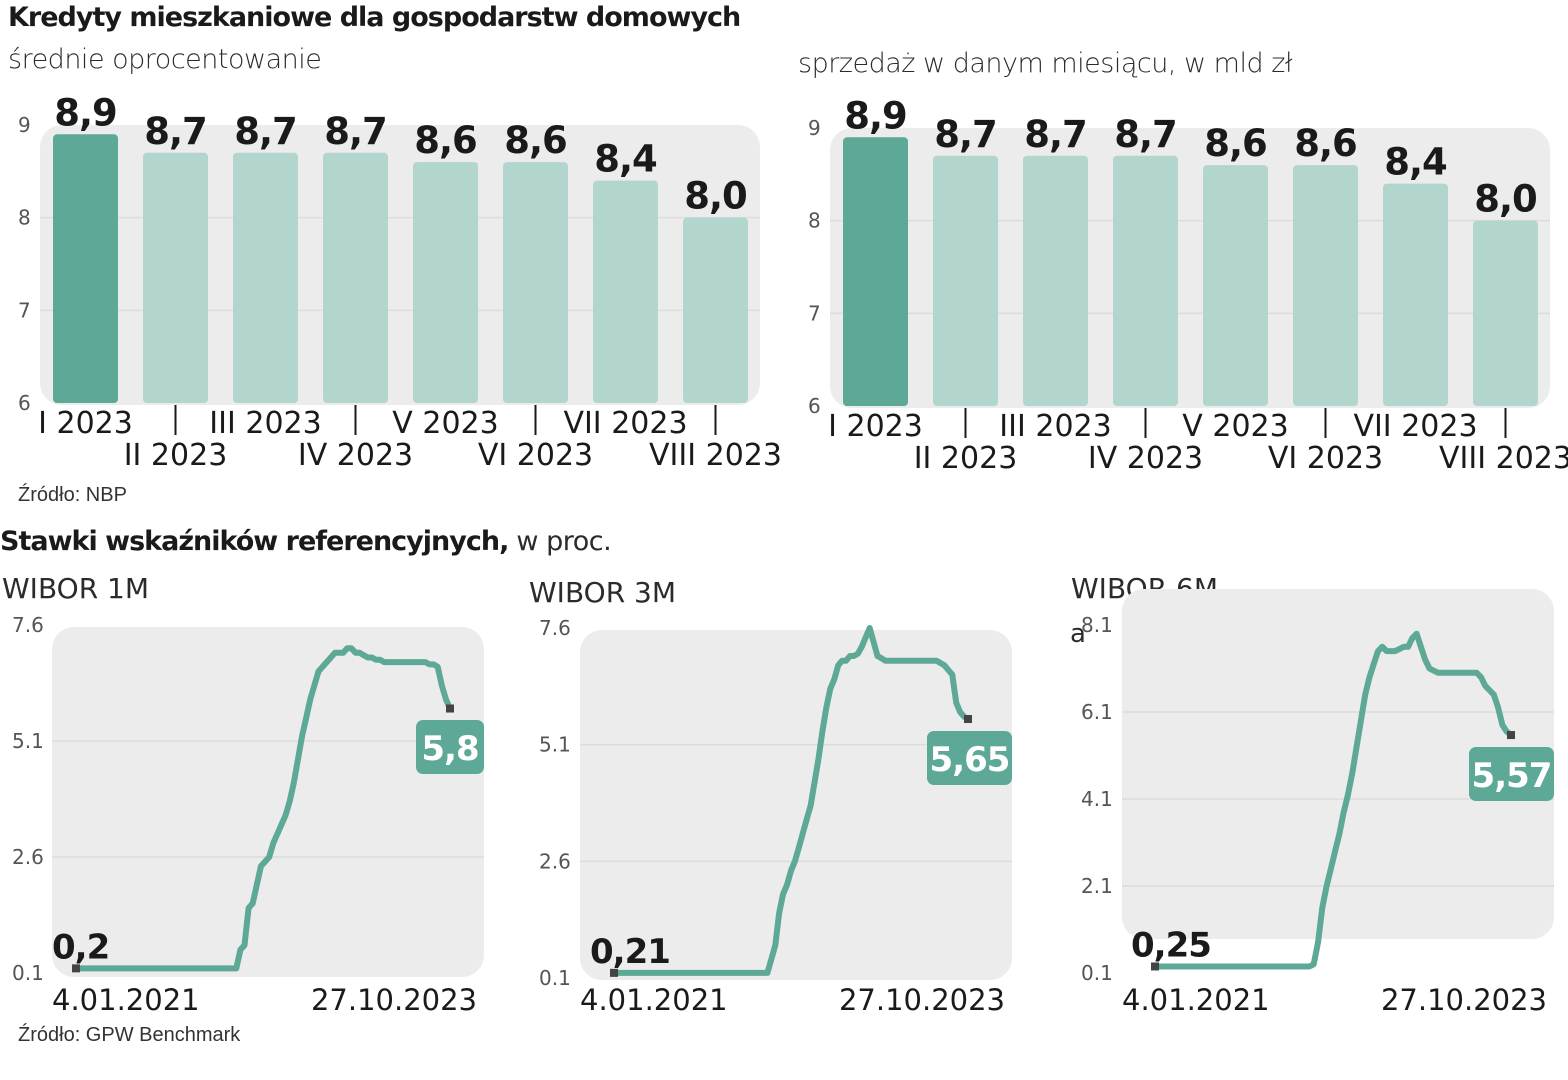 The image size is (1568, 1080). What do you see at coordinates (1171, 945) in the screenshot?
I see `first-value-label: 0,25` at bounding box center [1171, 945].